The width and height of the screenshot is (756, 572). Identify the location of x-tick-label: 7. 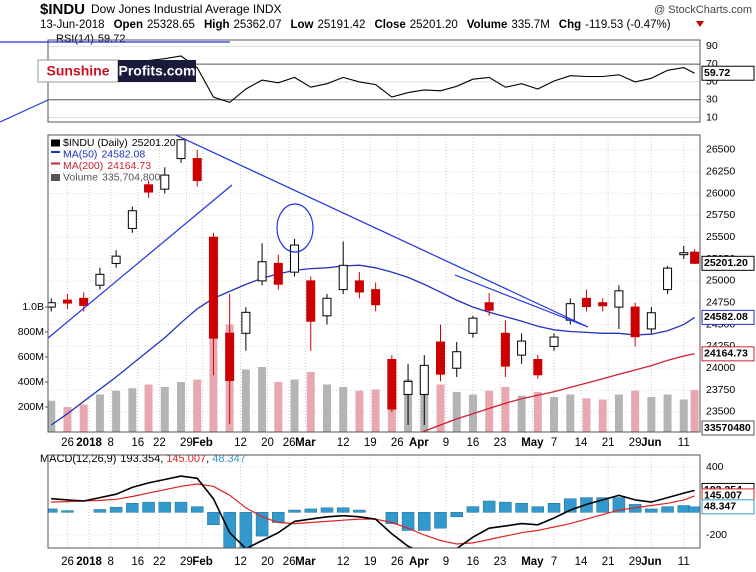
(554, 443).